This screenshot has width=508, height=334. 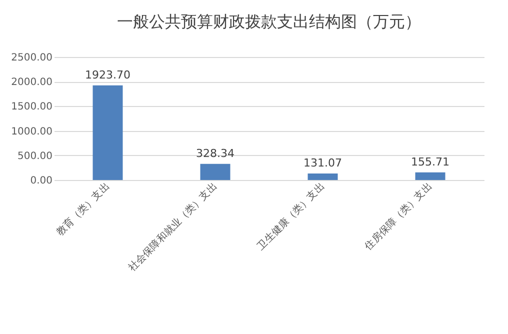 What do you see at coordinates (31, 107) in the screenshot?
I see `y-tick-label: 1500.00` at bounding box center [31, 107].